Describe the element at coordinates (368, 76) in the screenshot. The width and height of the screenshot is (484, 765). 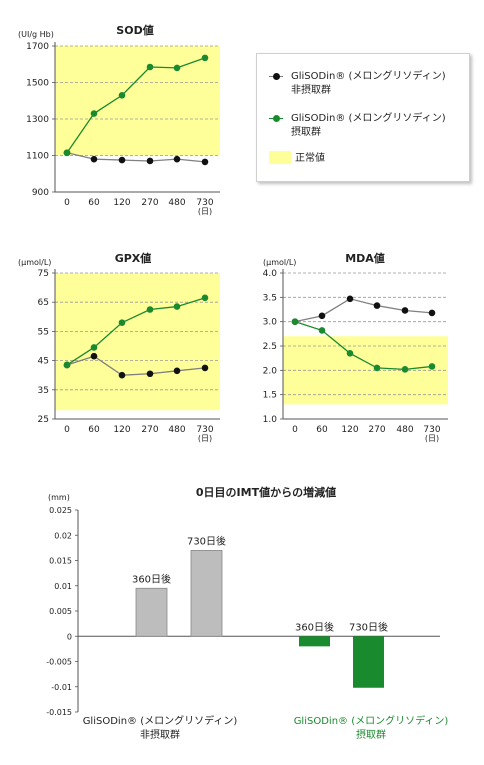
I see `legend-label-control: GliSODin® (メロングリソディン)` at that location.